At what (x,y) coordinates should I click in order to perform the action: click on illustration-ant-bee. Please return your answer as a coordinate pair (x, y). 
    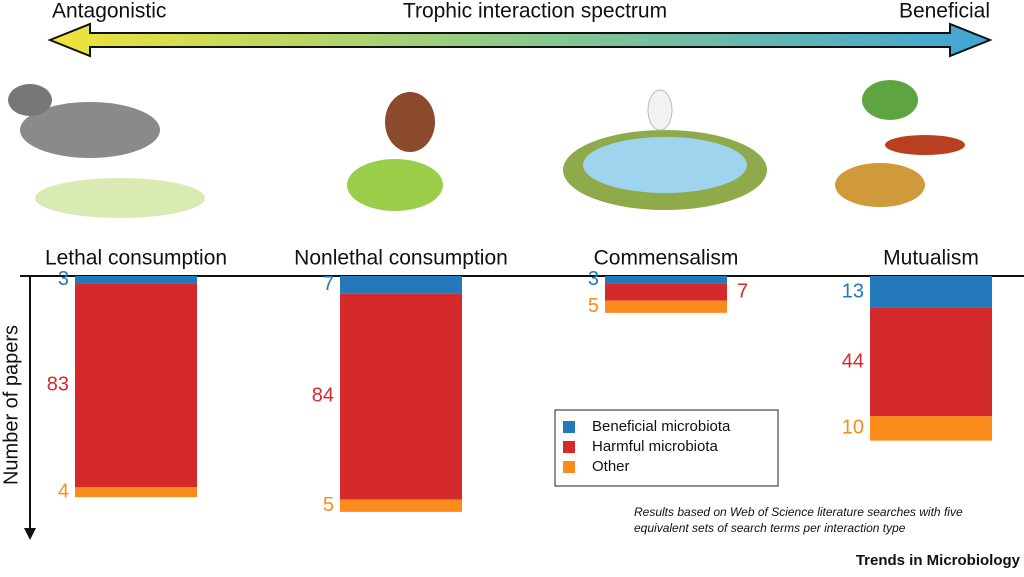
    Looking at the image, I should click on (900, 143).